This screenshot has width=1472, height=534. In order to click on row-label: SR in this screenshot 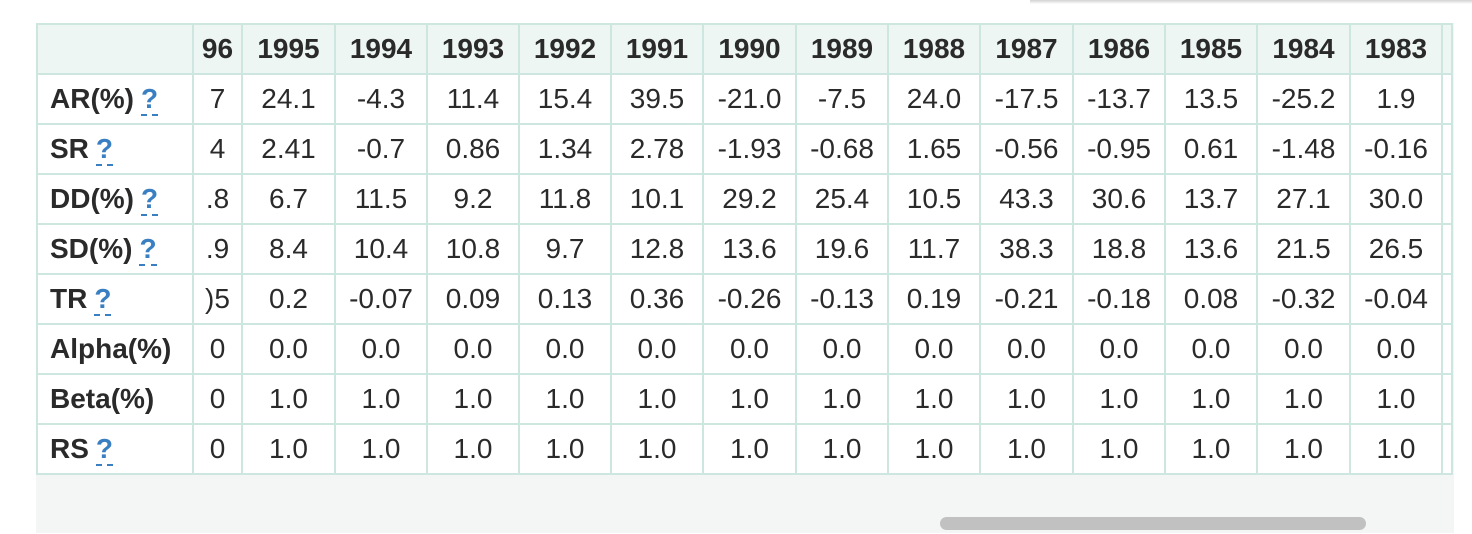, I will do `click(69, 148)`.